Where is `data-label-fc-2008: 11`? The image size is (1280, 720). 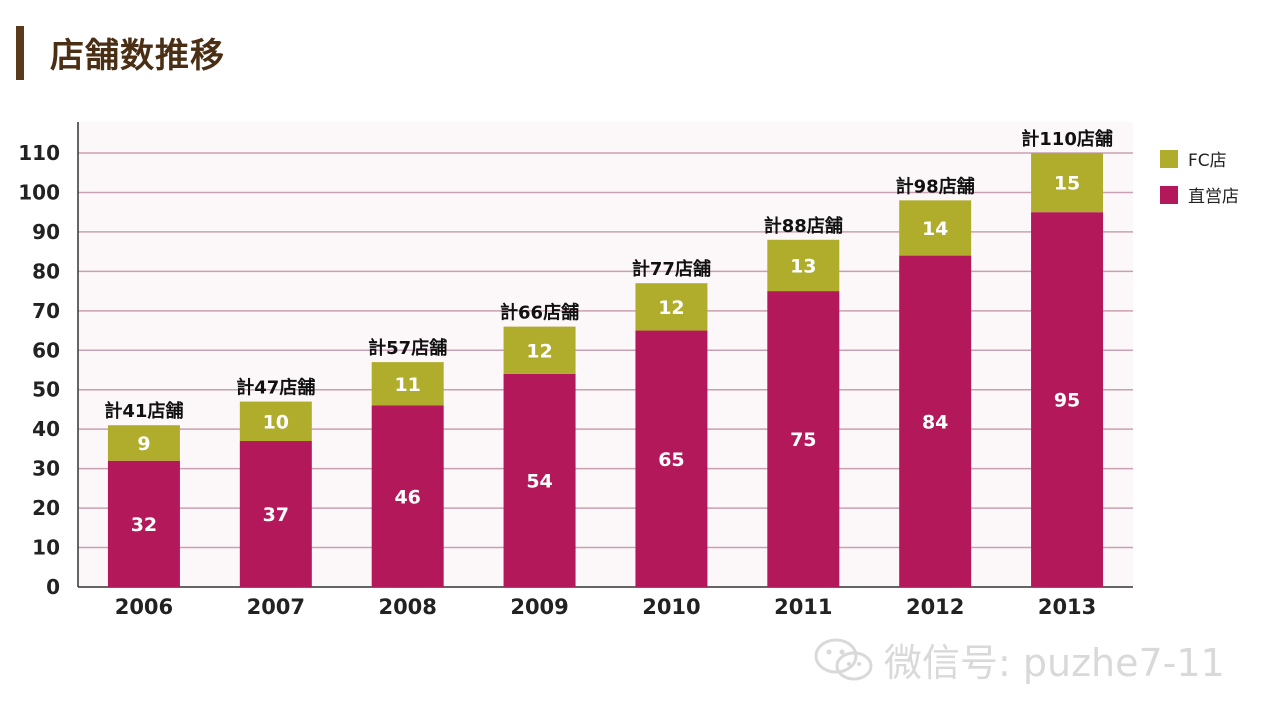
data-label-fc-2008: 11 is located at coordinates (407, 385).